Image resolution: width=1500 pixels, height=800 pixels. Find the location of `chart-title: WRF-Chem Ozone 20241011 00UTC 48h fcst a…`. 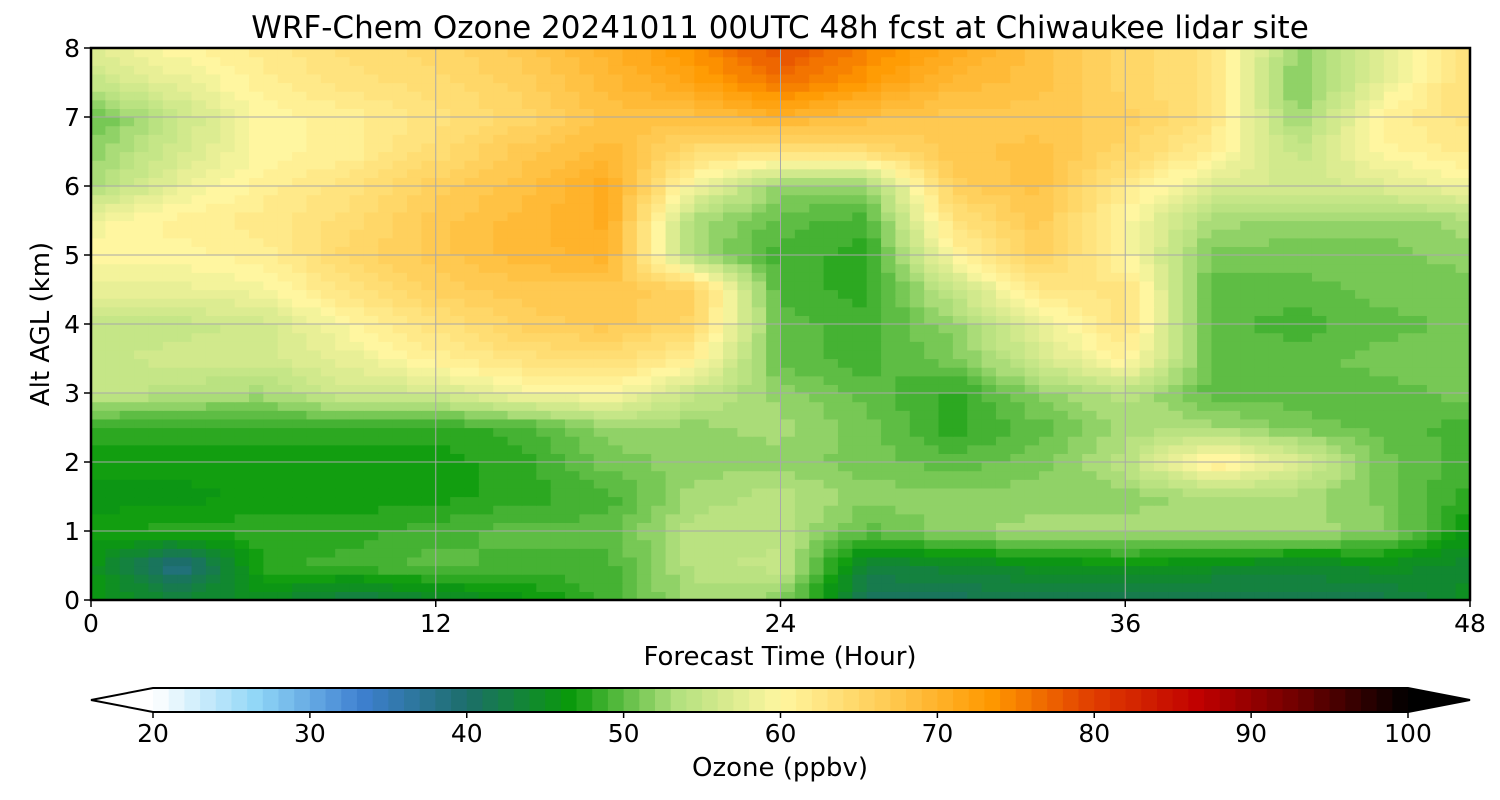

chart-title: WRF-Chem Ozone 20241011 00UTC 48h fcst a… is located at coordinates (780, 28).